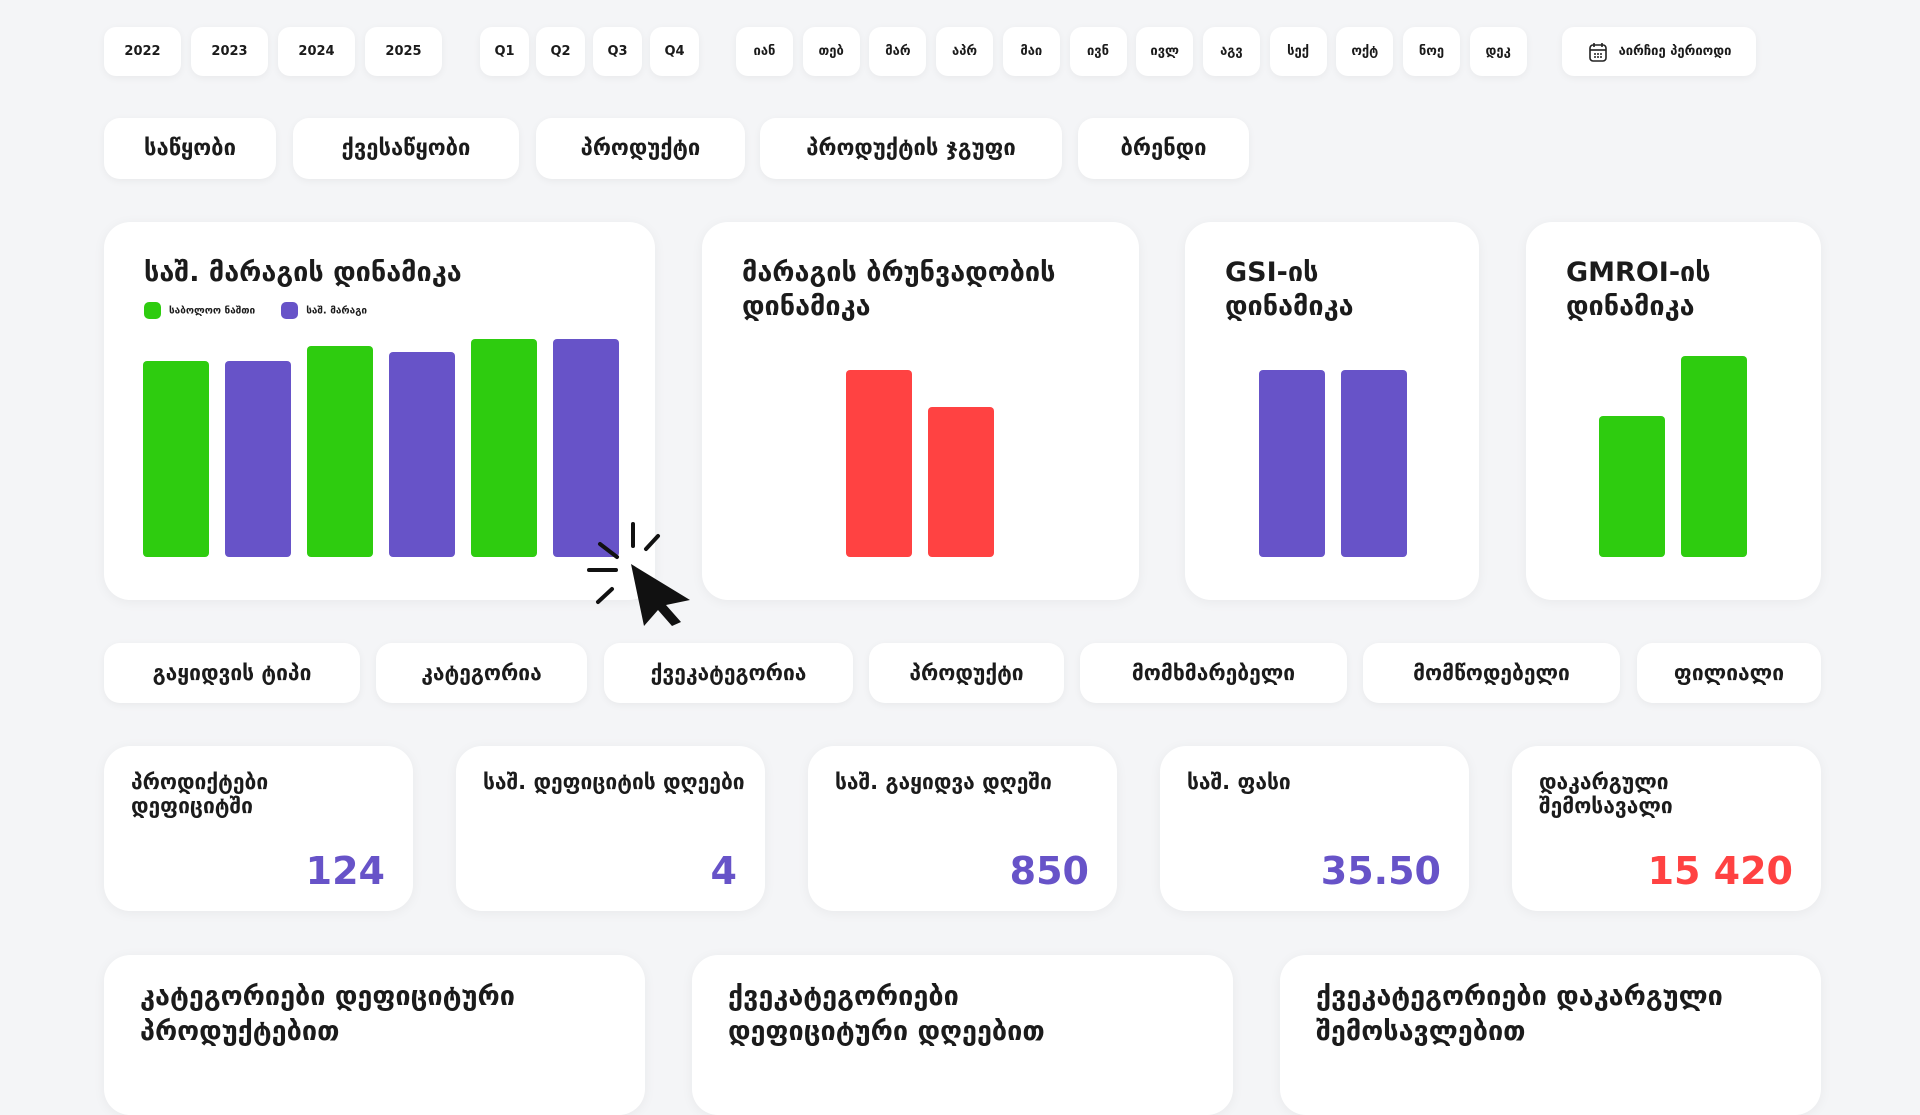 The height and width of the screenshot is (1115, 1920). I want to click on mouse-cursor-icon, so click(638, 574).